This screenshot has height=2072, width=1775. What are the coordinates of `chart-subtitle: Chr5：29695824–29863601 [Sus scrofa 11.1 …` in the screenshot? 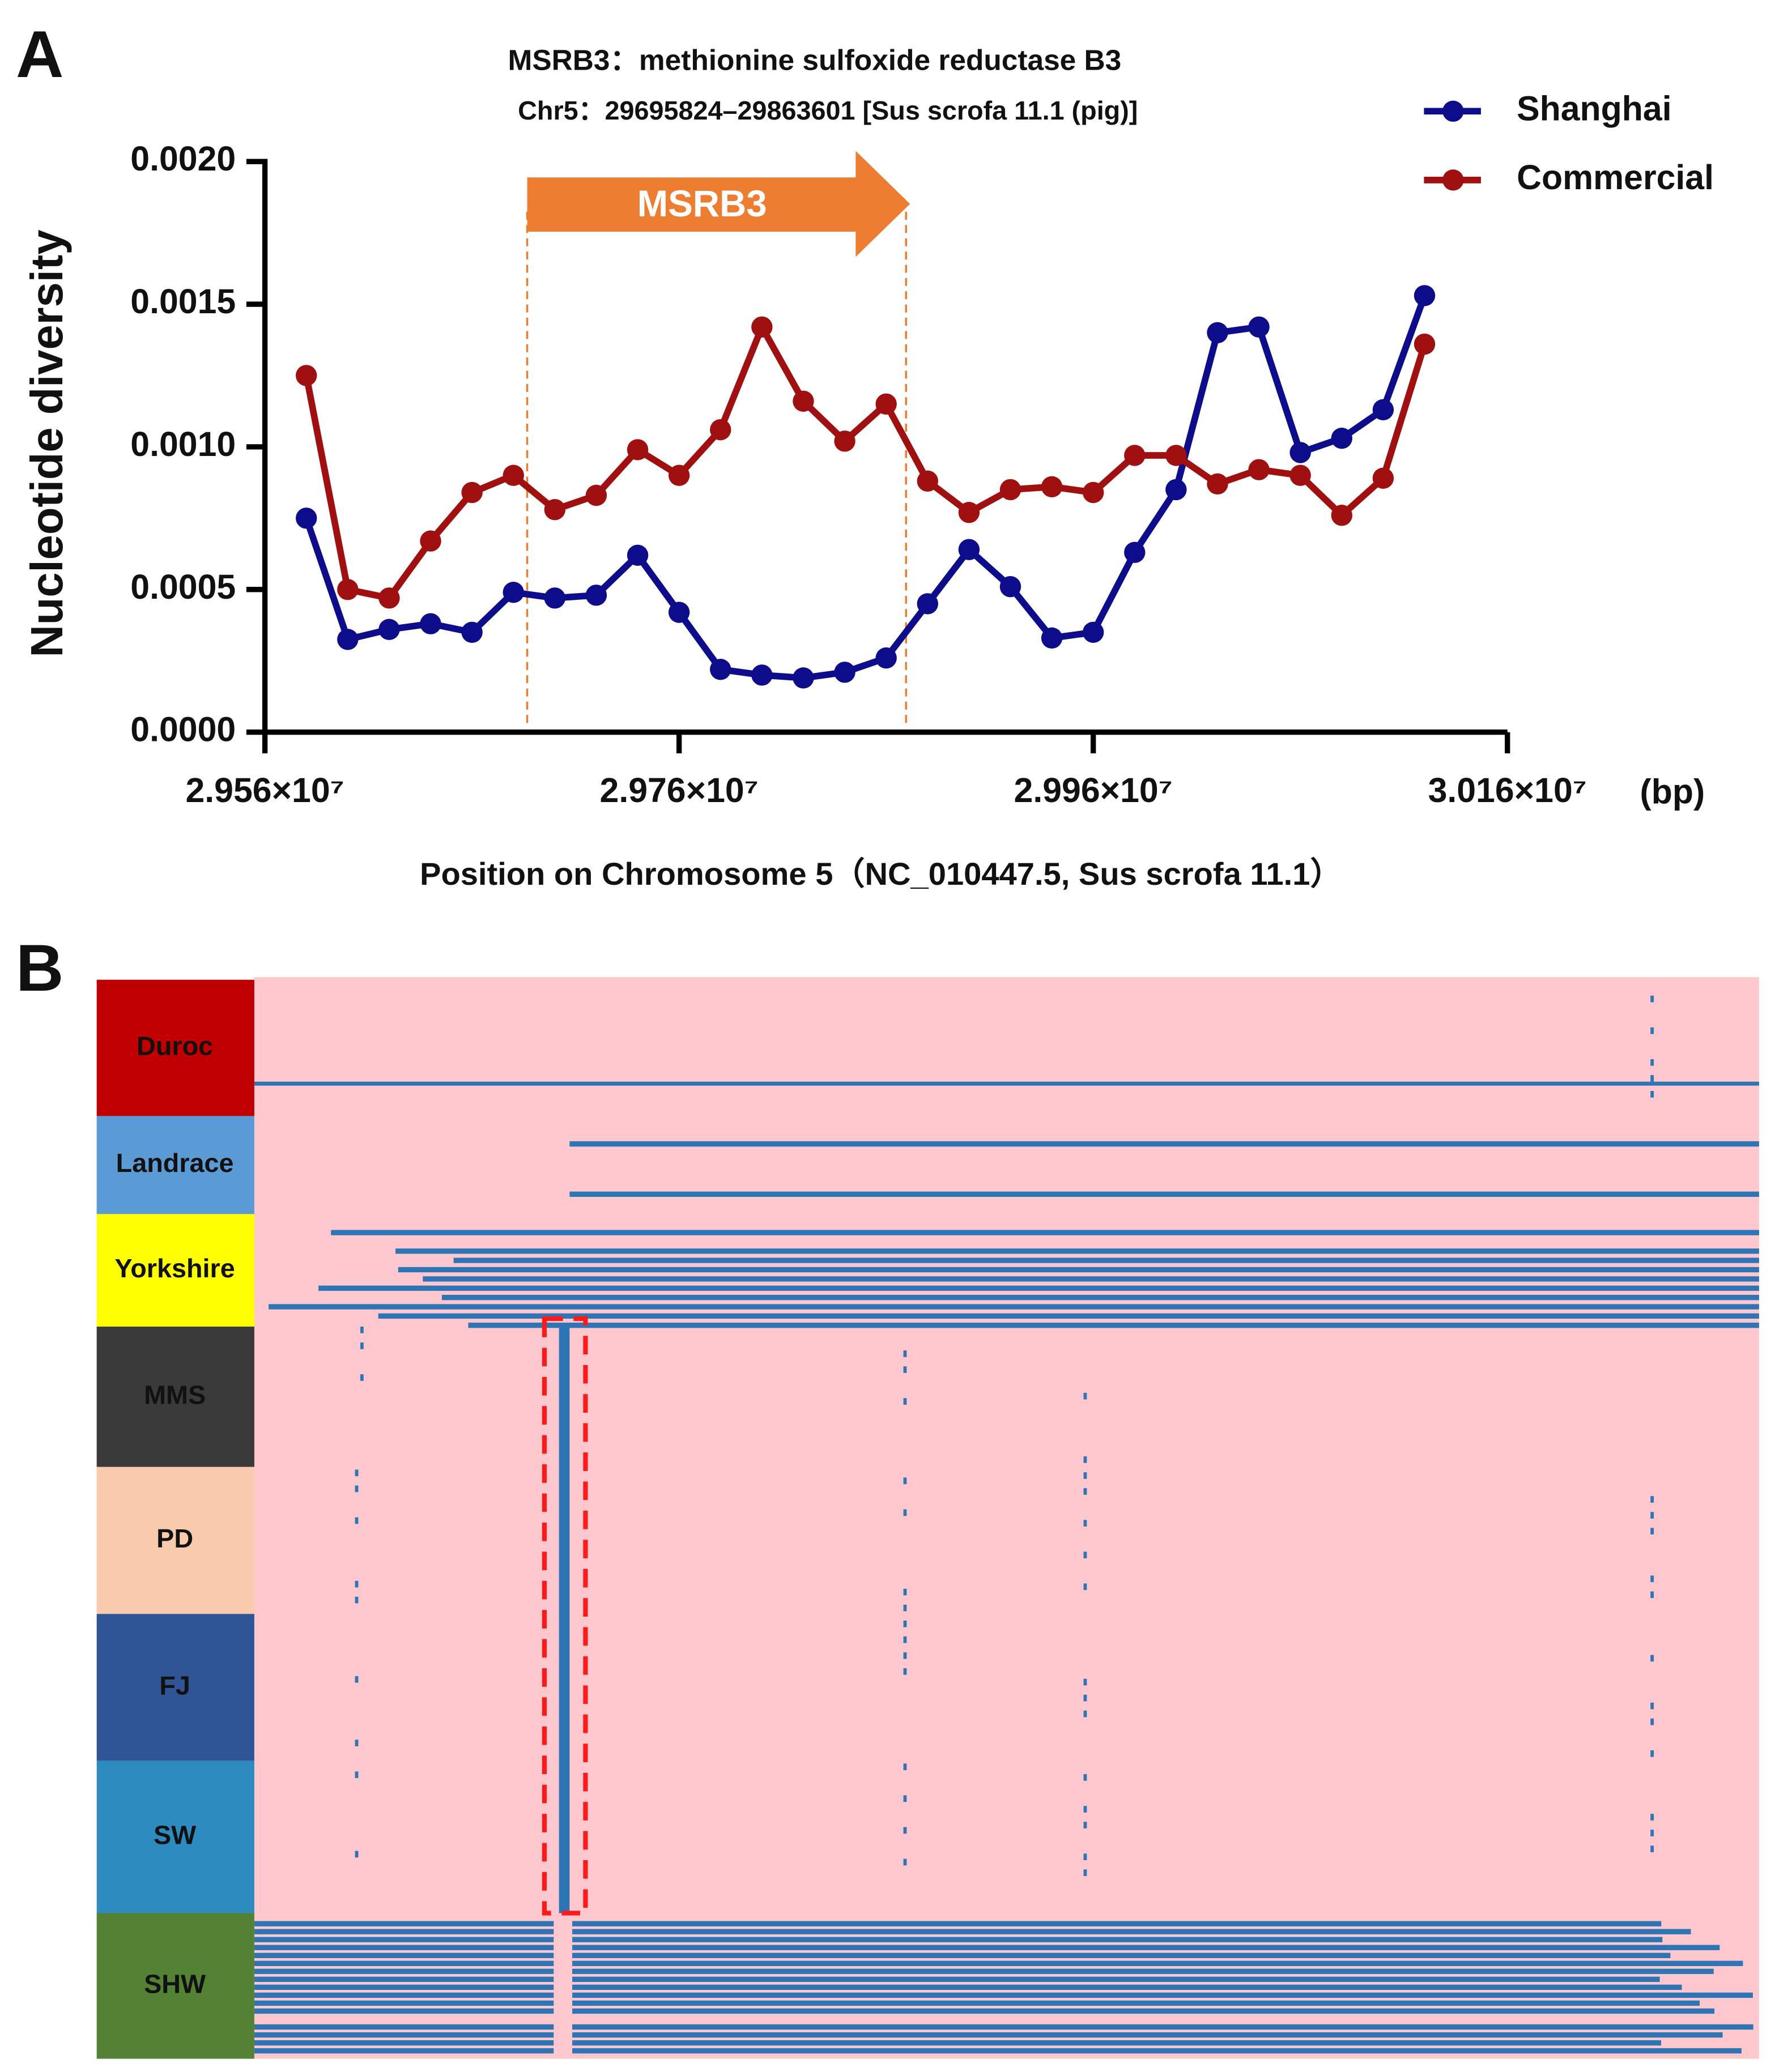 It's located at (828, 110).